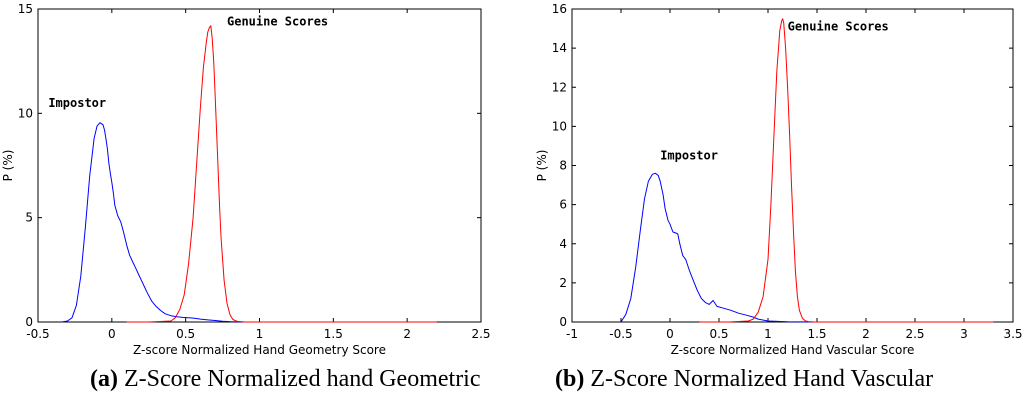 The width and height of the screenshot is (1024, 404). What do you see at coordinates (29, 218) in the screenshot?
I see `a-ytick-label: 5` at bounding box center [29, 218].